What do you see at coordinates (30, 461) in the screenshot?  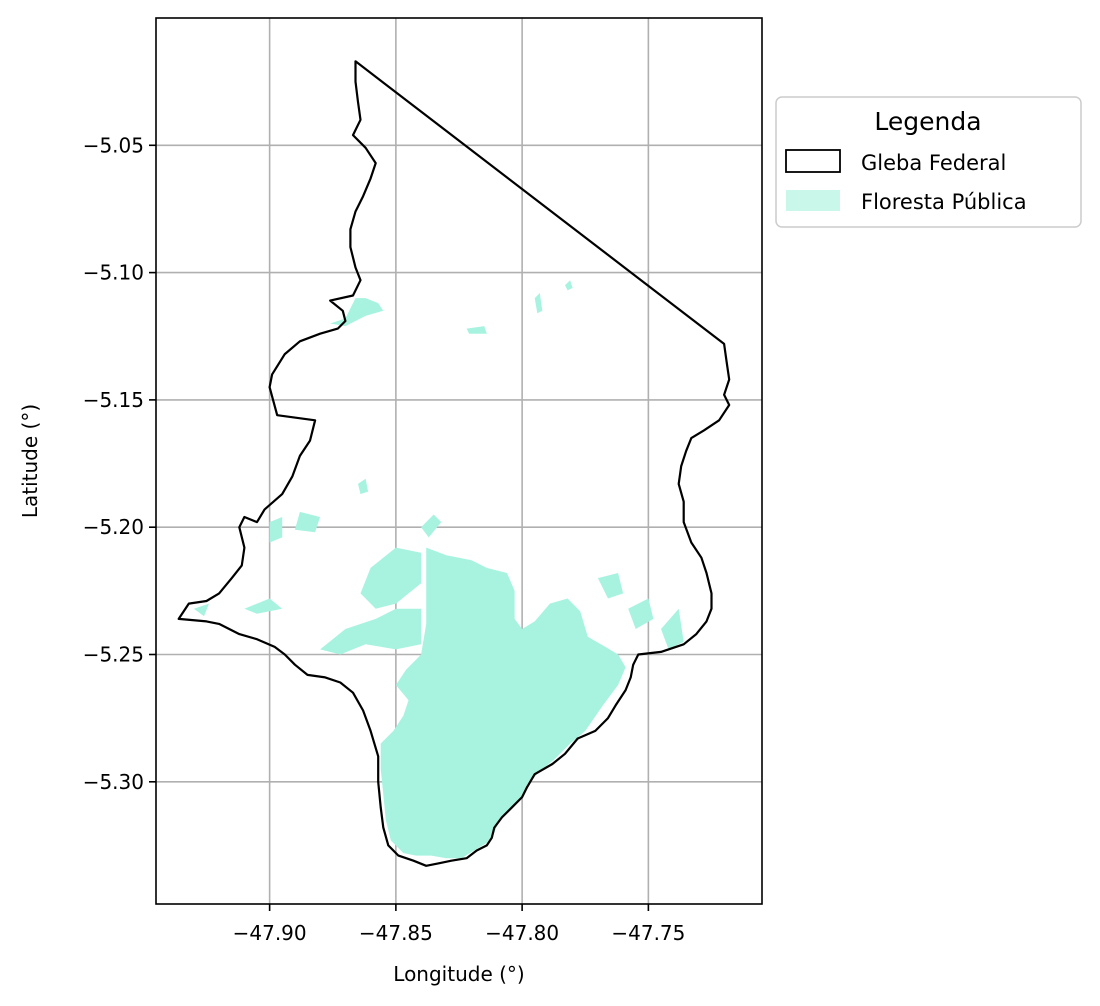 I see `y-axis-label: Latitude (°)` at bounding box center [30, 461].